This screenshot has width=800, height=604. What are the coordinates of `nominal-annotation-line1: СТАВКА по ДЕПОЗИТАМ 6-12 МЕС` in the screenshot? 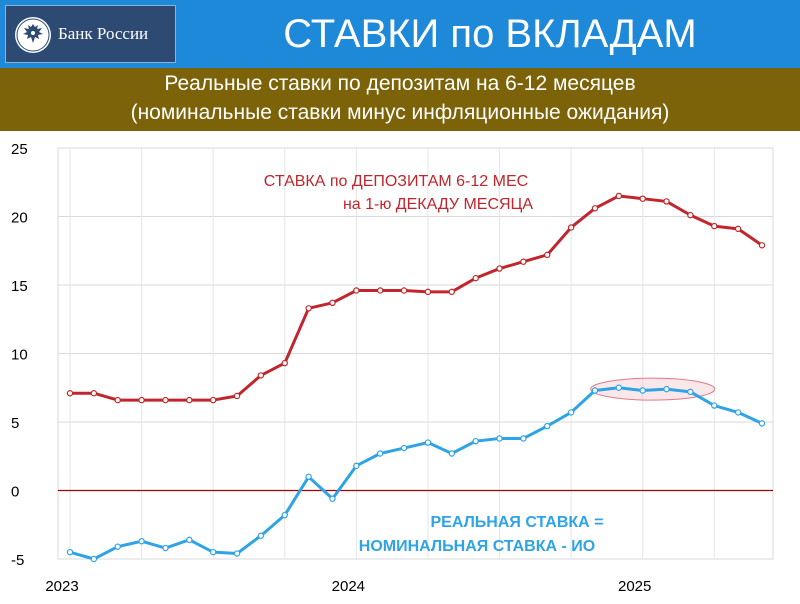 It's located at (396, 181).